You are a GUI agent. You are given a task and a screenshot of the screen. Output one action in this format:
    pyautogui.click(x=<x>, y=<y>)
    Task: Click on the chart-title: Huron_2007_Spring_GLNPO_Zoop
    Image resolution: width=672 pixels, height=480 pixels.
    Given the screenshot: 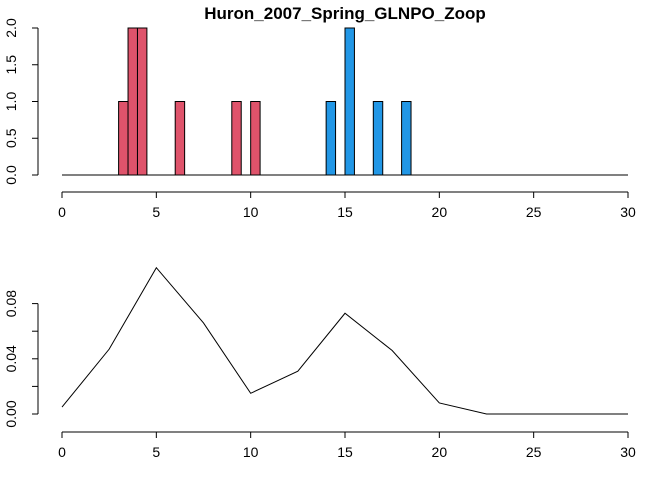 What is the action you would take?
    pyautogui.click(x=345, y=13)
    